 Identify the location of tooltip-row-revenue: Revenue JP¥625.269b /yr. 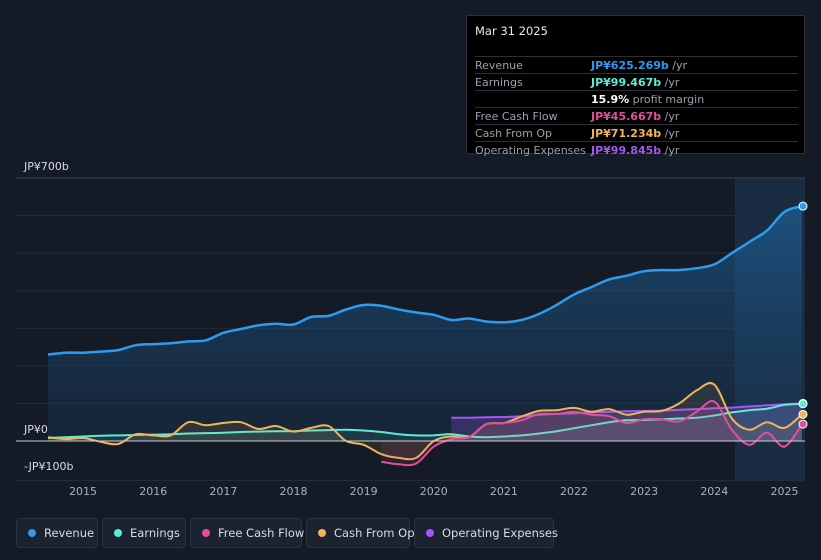
(636, 65).